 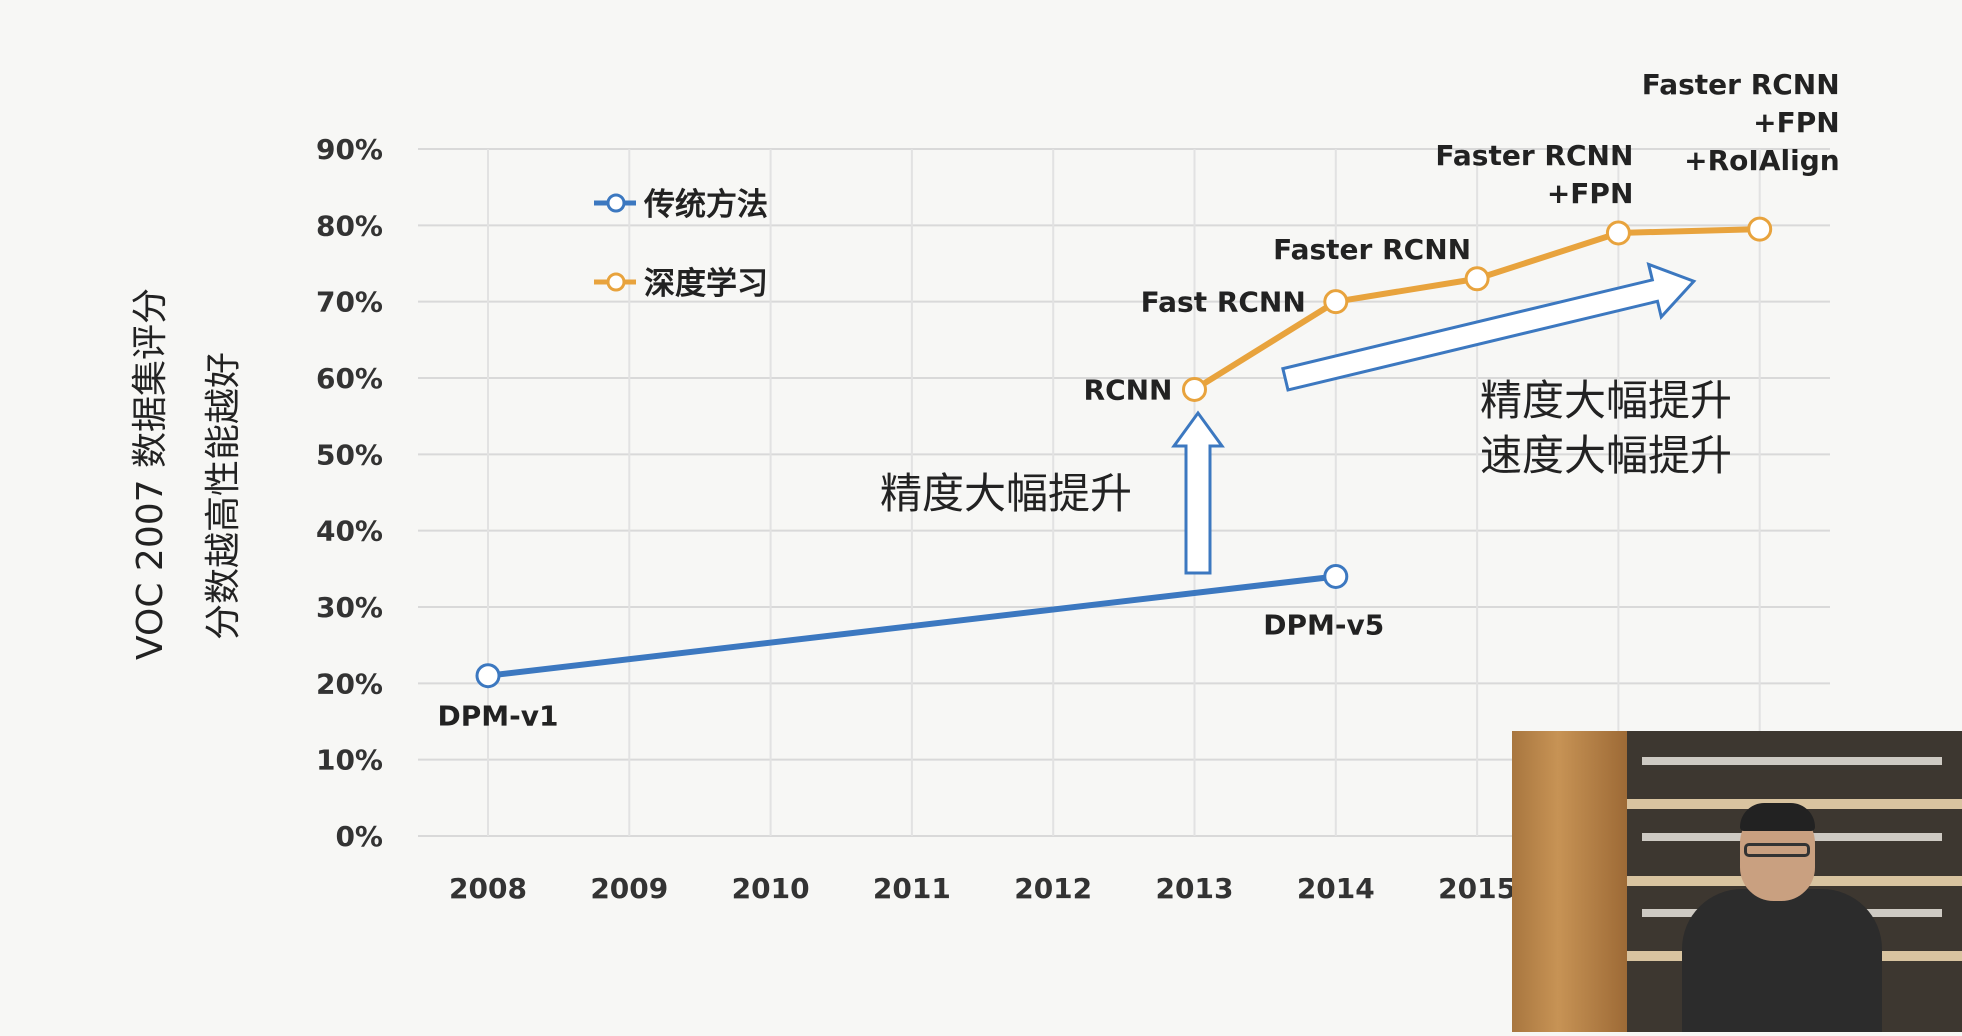 What do you see at coordinates (349, 302) in the screenshot?
I see `y-tick-label: 70%` at bounding box center [349, 302].